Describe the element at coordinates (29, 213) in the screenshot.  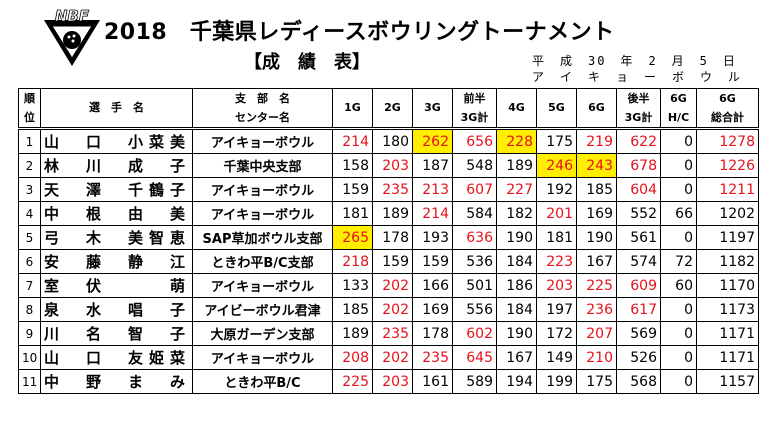
I see `rank-cell: 4` at that location.